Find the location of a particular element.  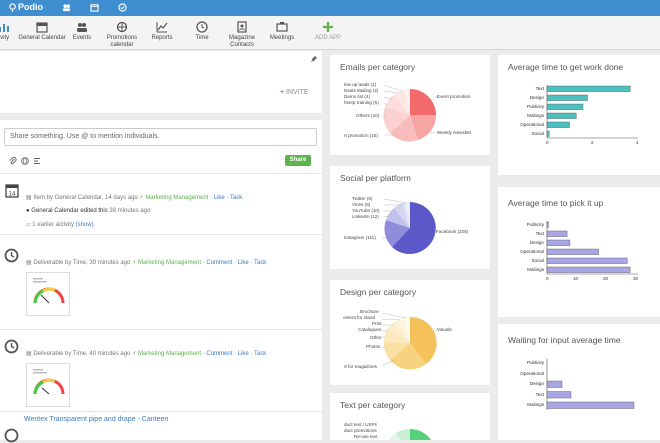

calendar-icon: 14 is located at coordinates (12, 191).